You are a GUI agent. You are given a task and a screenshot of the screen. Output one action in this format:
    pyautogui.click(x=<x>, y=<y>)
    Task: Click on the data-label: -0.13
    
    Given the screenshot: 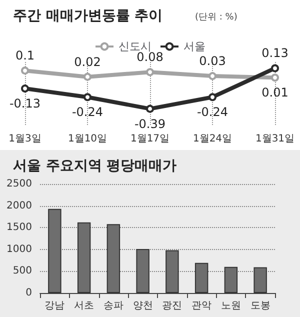 What is the action you would take?
    pyautogui.click(x=25, y=103)
    